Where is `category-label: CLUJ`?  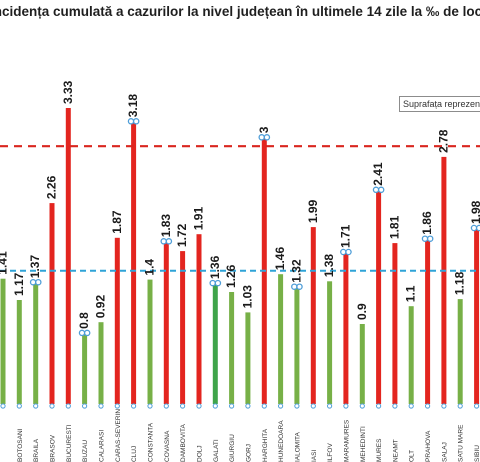
category-label: CLUJ is located at coordinates (134, 454).